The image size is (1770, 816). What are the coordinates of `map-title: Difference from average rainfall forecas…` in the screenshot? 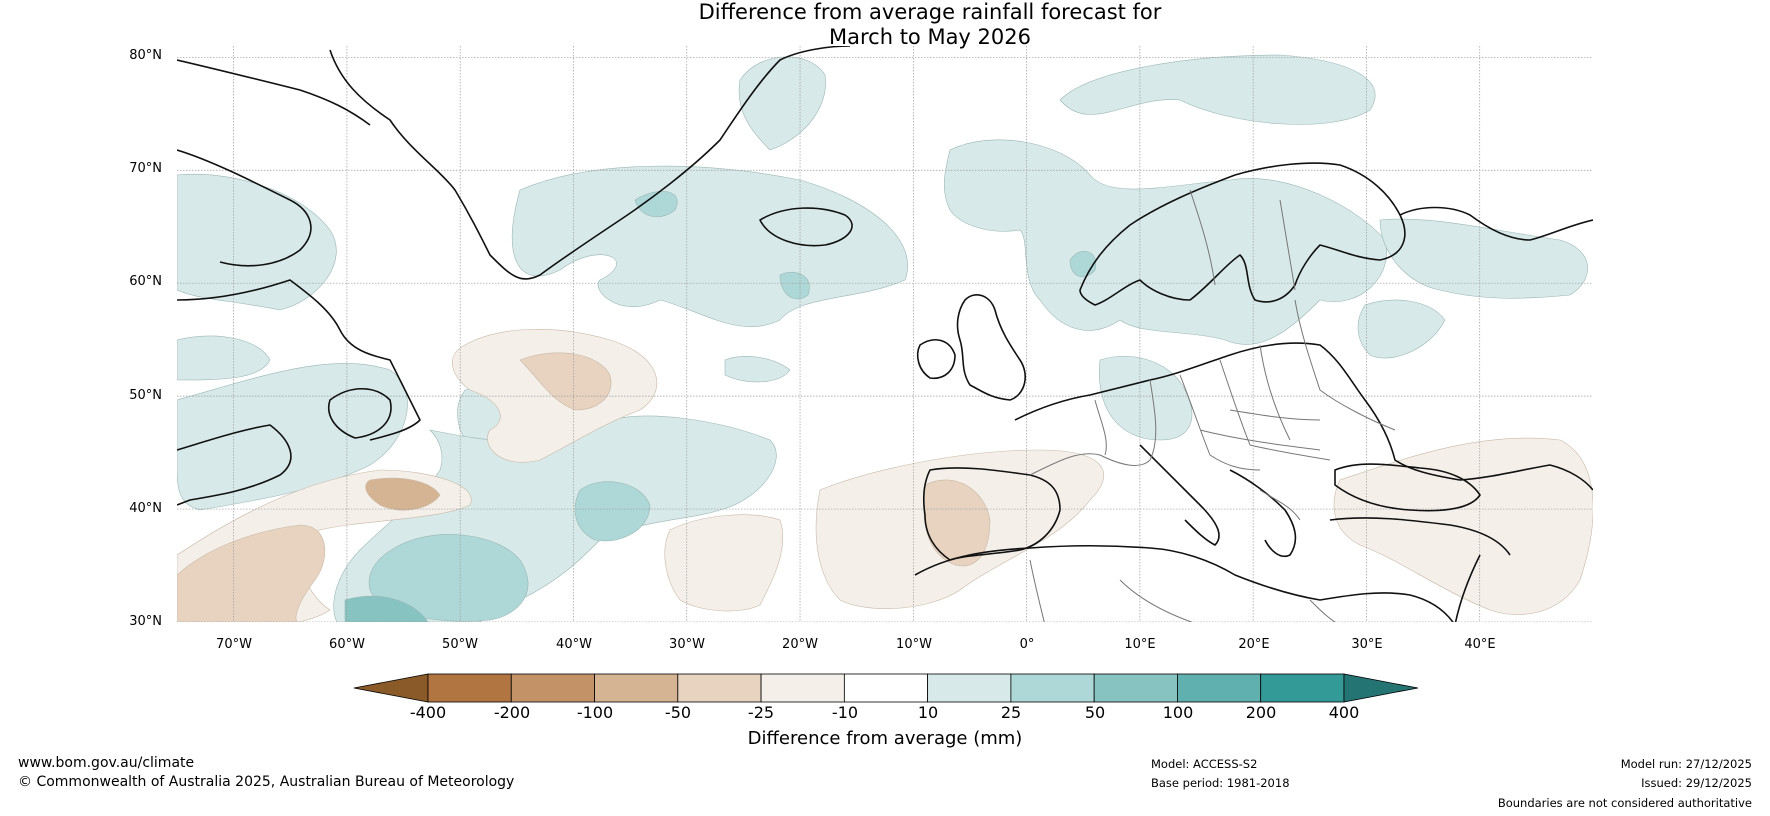 It's located at (885, 25).